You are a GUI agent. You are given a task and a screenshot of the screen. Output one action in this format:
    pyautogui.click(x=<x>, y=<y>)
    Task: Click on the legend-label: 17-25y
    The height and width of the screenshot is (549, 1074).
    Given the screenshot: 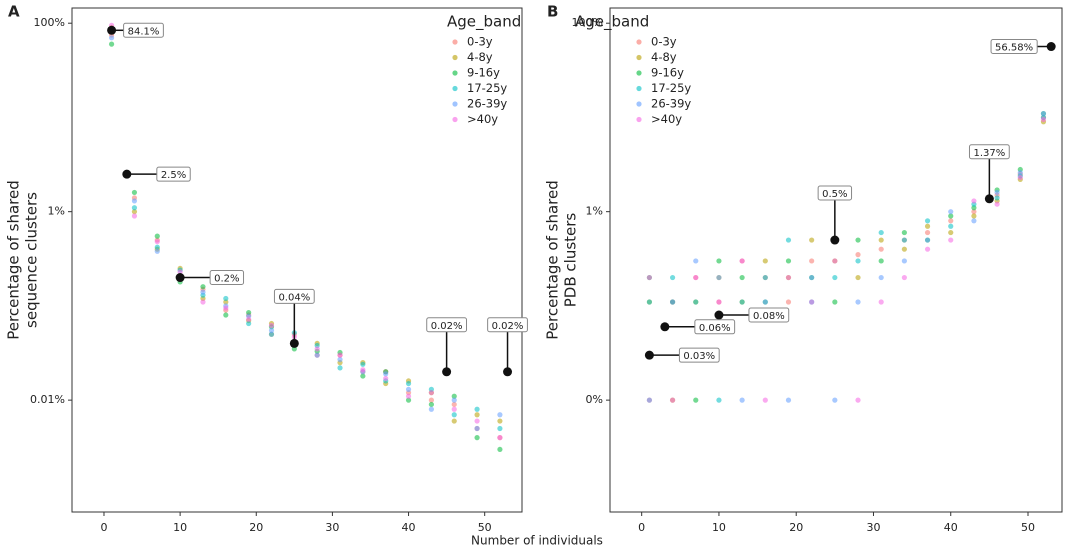 What is the action you would take?
    pyautogui.click(x=671, y=88)
    